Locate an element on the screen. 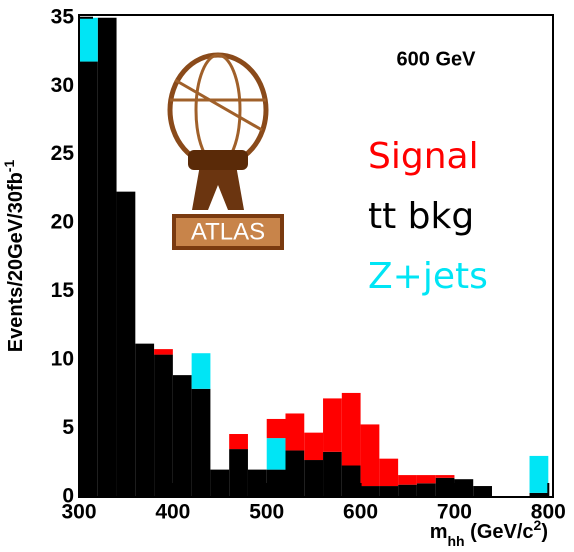 The width and height of the screenshot is (574, 552). atlas-logo: ATLAS is located at coordinates (225, 151).